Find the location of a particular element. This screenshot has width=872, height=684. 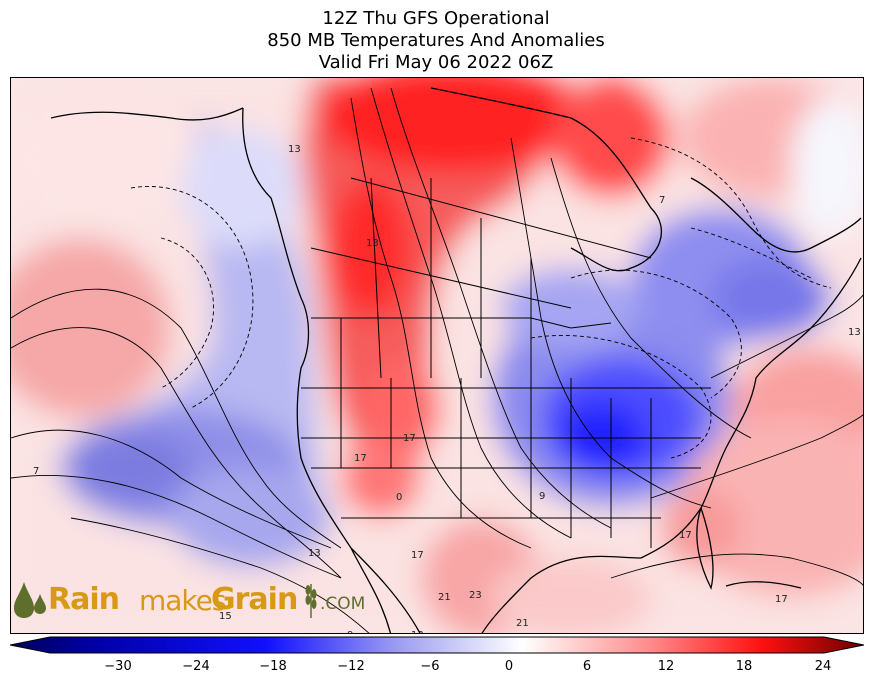

wheat-icon is located at coordinates (311, 601).